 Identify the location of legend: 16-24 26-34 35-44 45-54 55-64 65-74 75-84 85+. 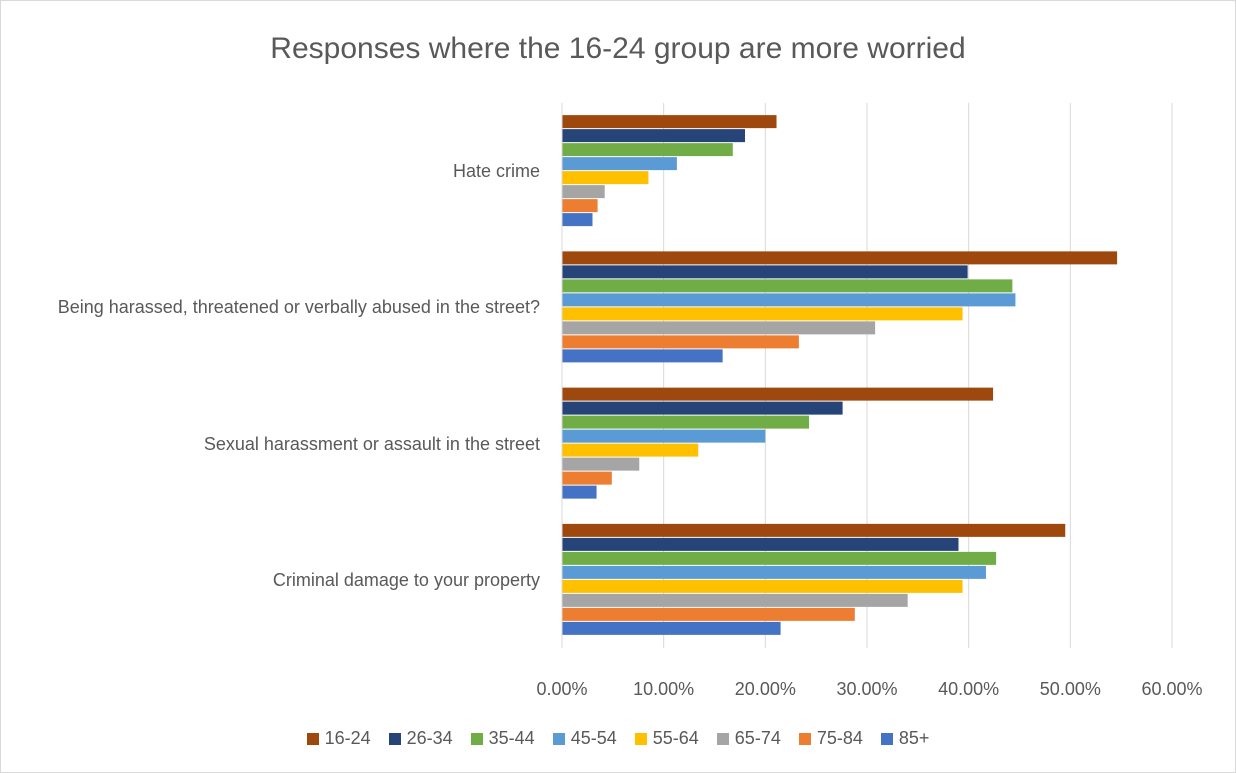
(618, 738).